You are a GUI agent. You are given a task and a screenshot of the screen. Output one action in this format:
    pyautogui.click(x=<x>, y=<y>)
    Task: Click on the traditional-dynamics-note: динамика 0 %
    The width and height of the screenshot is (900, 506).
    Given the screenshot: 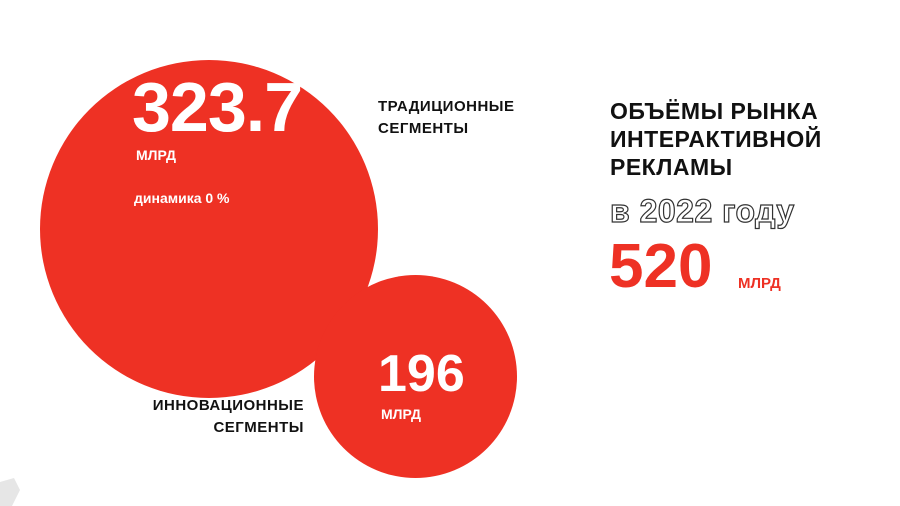 What is the action you would take?
    pyautogui.click(x=182, y=198)
    